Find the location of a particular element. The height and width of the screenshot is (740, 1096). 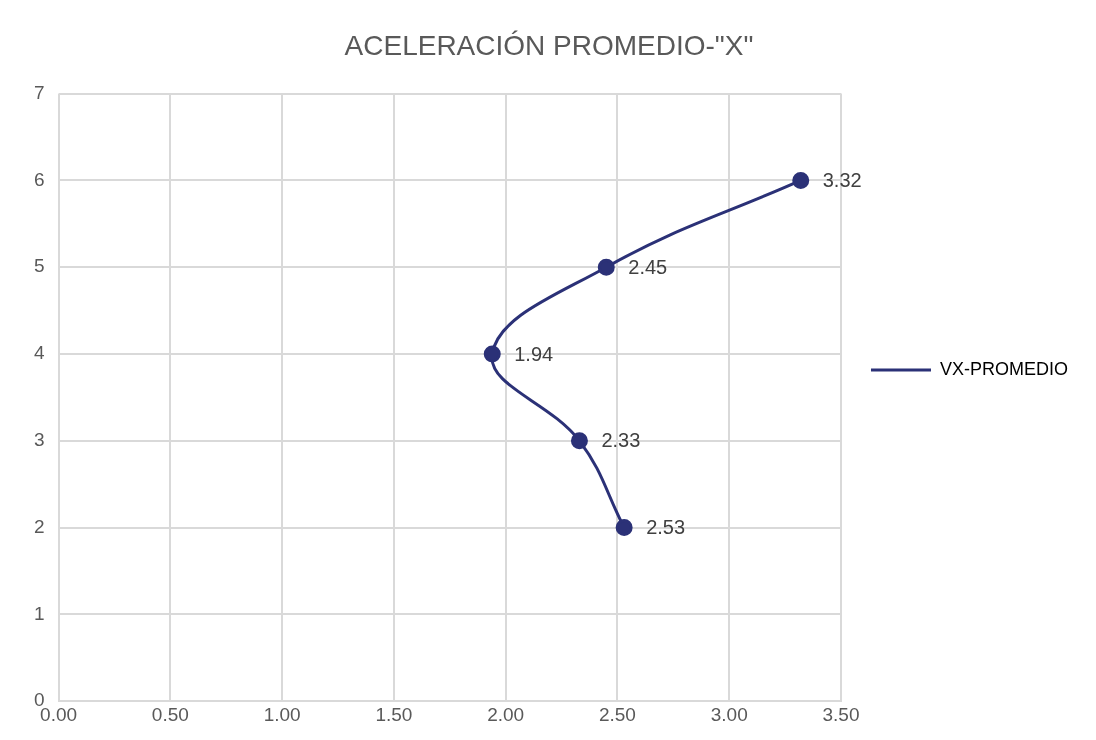

x-tick-label: 3.50 is located at coordinates (841, 714).